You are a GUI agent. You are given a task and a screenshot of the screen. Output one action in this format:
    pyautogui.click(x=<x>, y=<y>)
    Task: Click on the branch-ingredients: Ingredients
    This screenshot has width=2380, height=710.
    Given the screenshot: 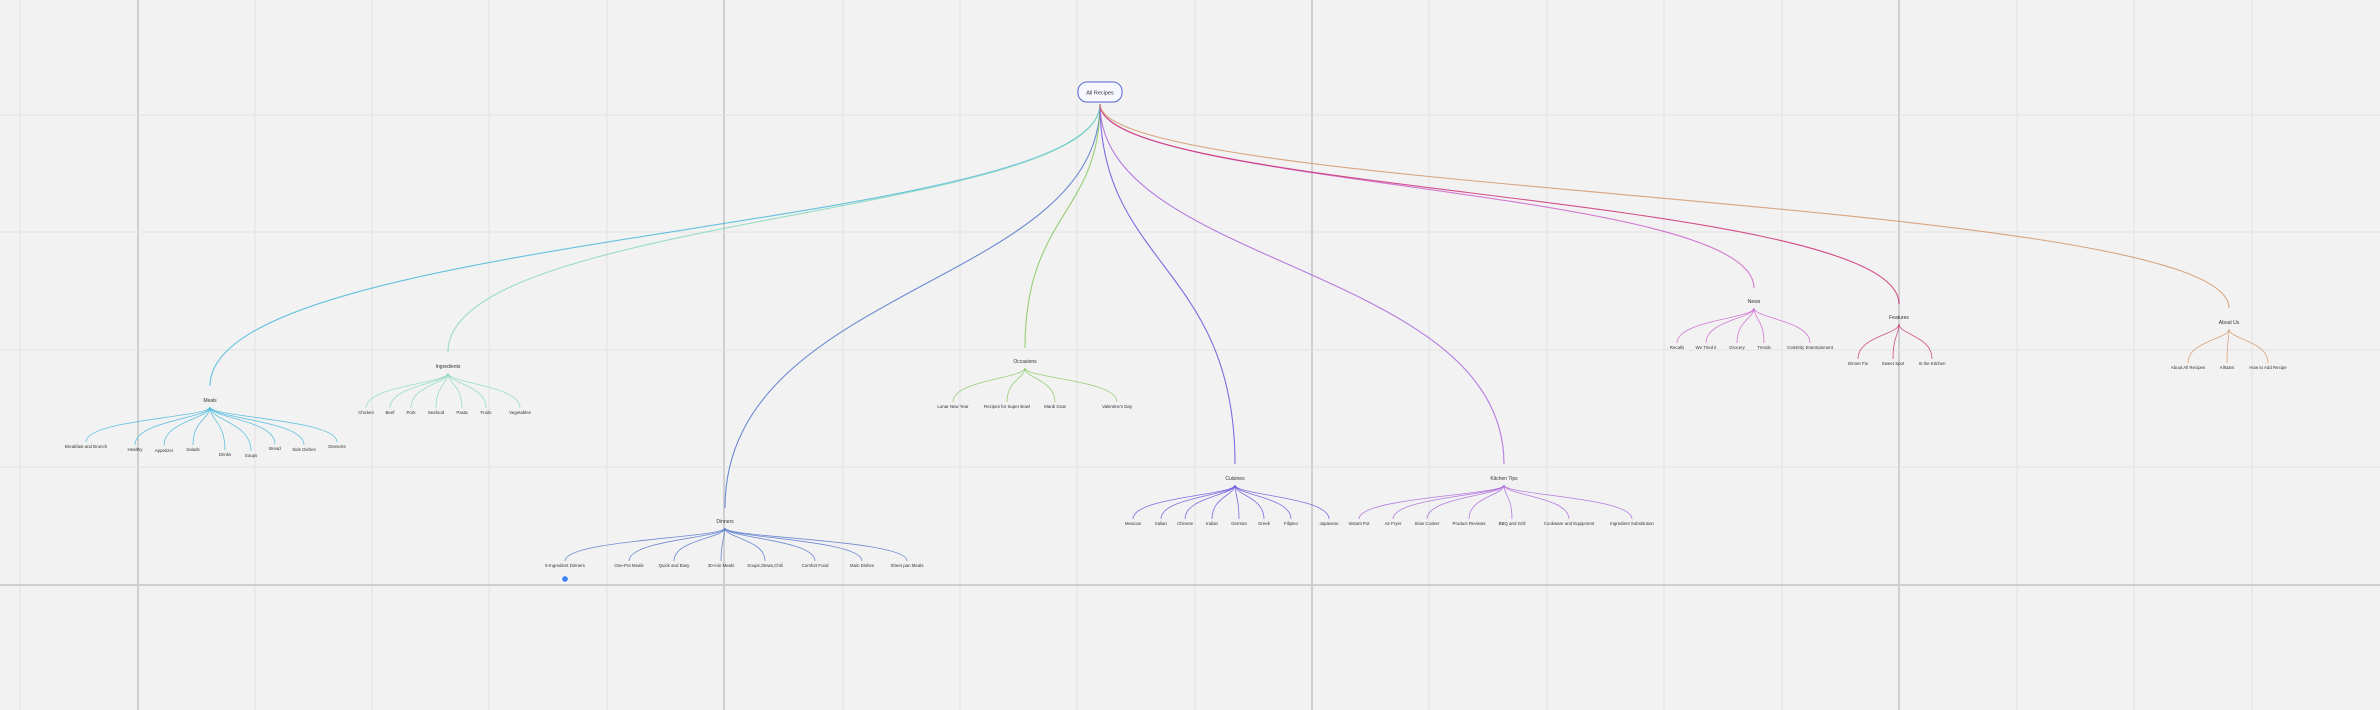 What is the action you would take?
    pyautogui.click(x=448, y=367)
    